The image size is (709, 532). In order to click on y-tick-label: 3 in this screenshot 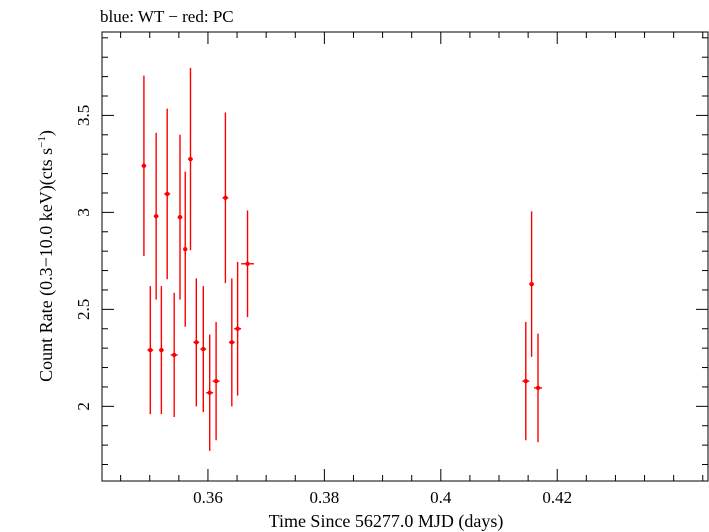, I will do `click(83, 212)`.